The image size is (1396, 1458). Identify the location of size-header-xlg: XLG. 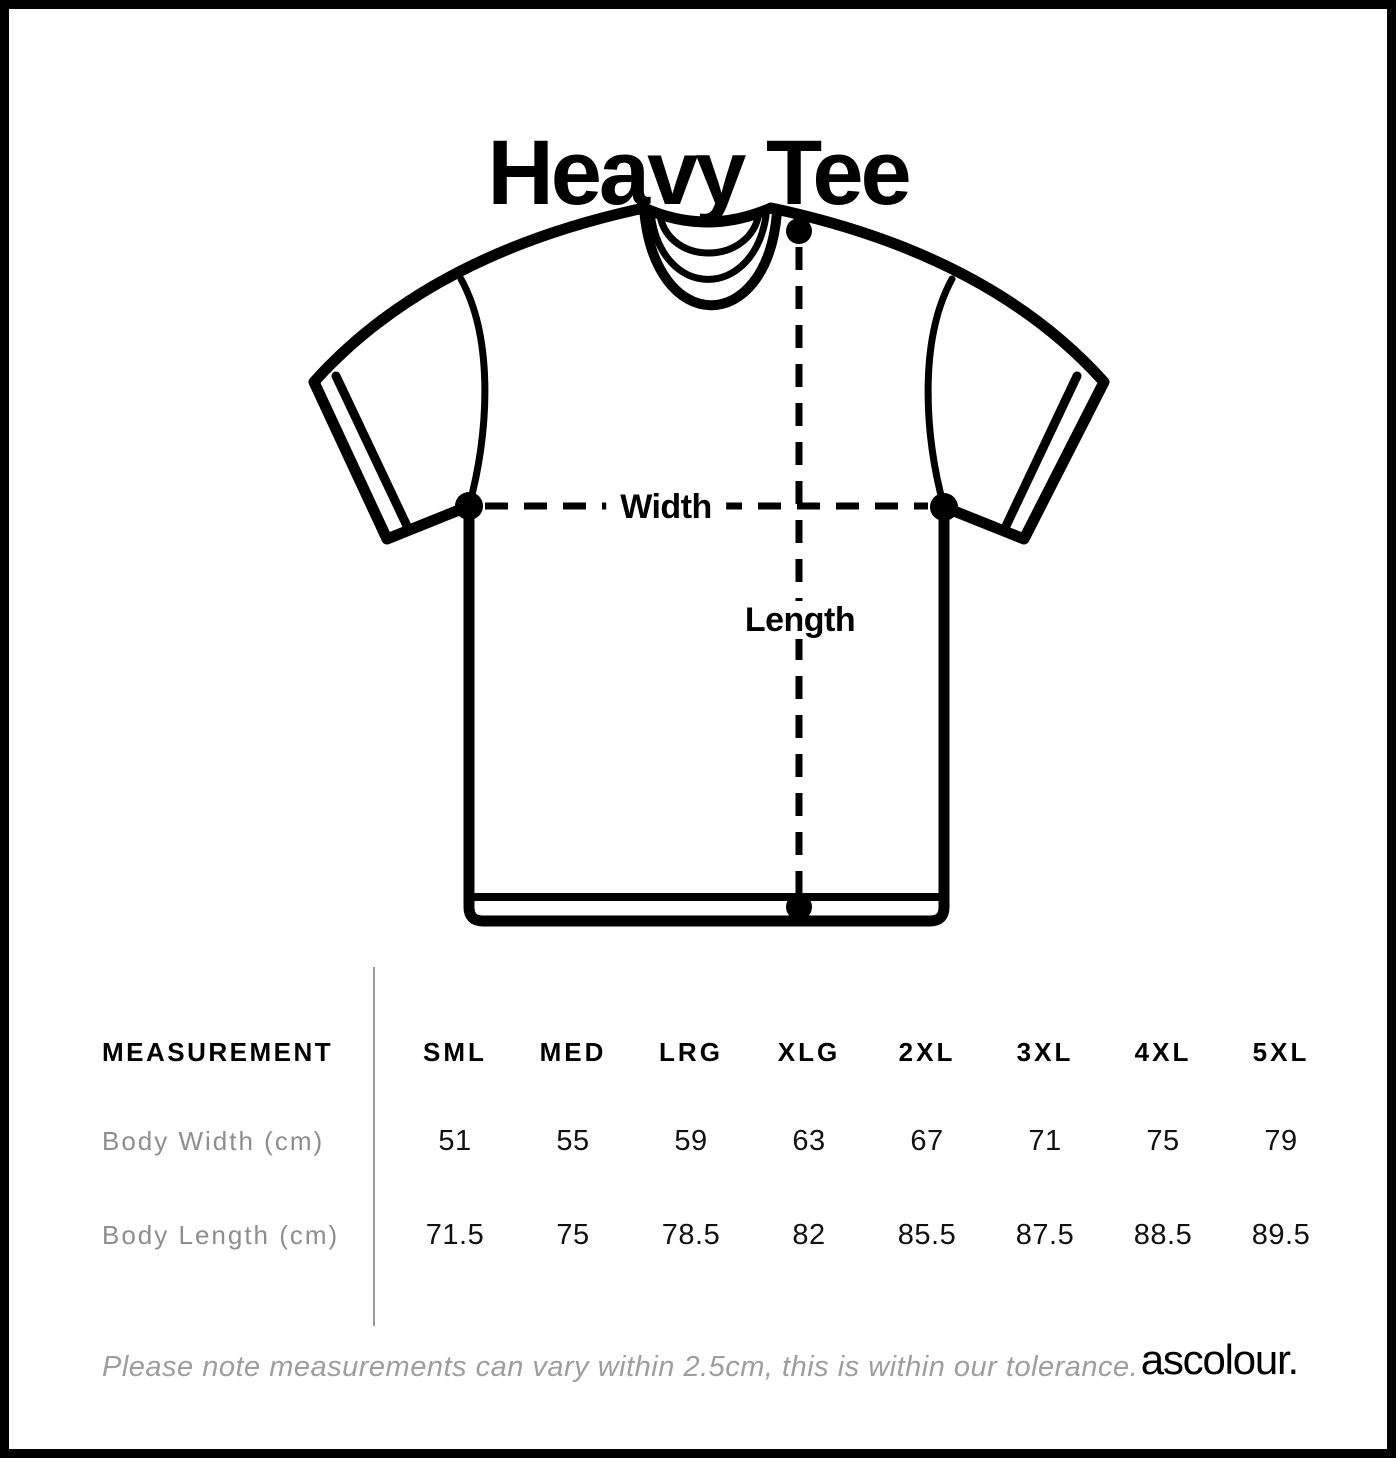
(809, 1052).